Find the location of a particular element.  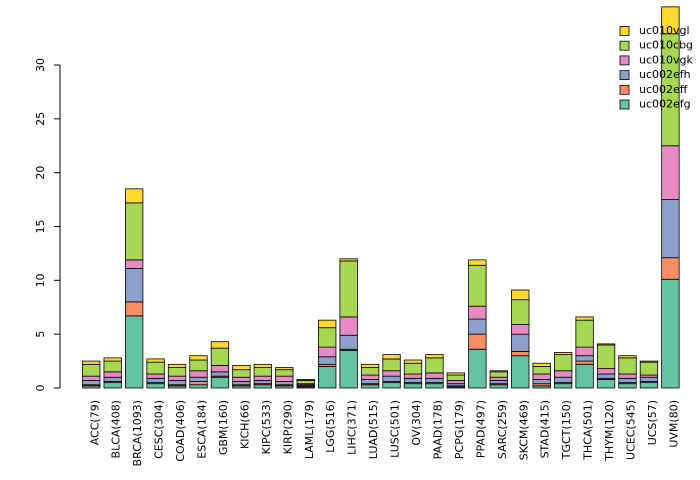

y-tick-label: 10 is located at coordinates (40, 280).